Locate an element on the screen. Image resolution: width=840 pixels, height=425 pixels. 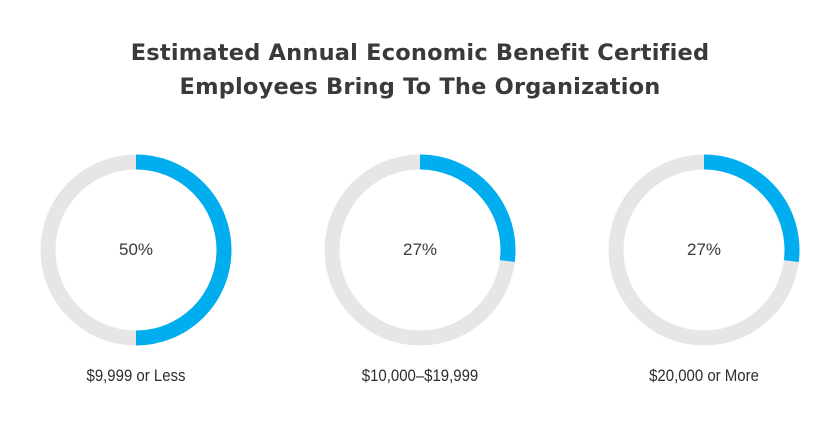
chart-title-line-2: Employees Bring To The Organization is located at coordinates (420, 87).